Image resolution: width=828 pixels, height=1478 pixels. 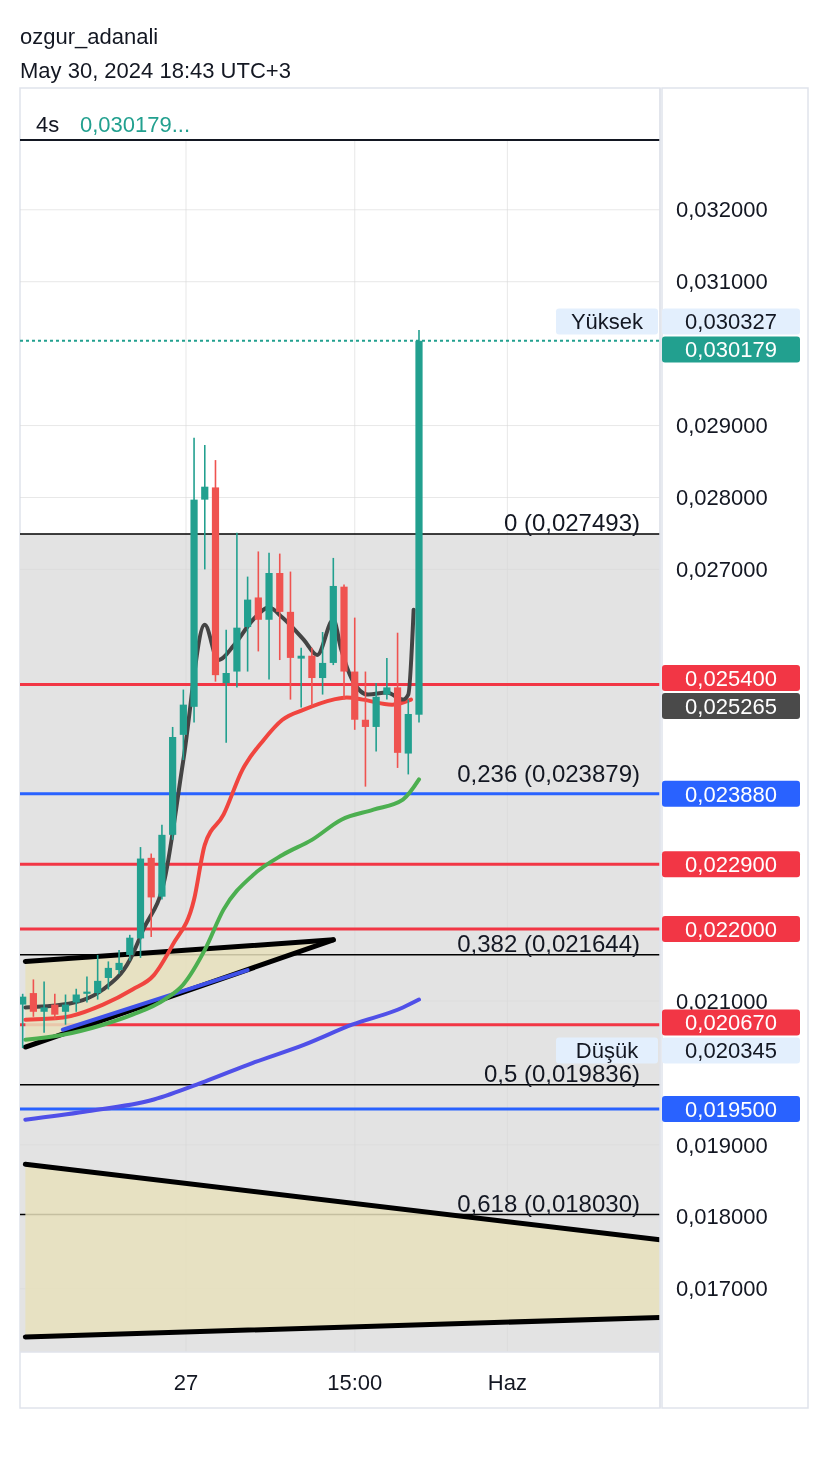 What do you see at coordinates (731, 929) in the screenshot?
I see `ref-line-label: 0,022000` at bounding box center [731, 929].